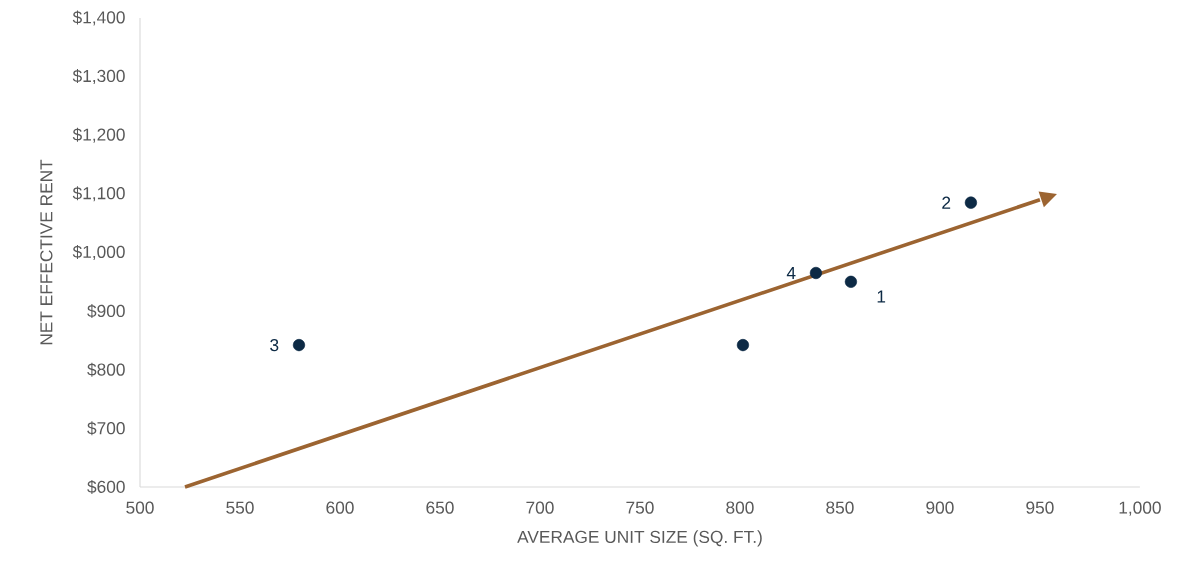  I want to click on y-tick-label: $700, so click(106, 428).